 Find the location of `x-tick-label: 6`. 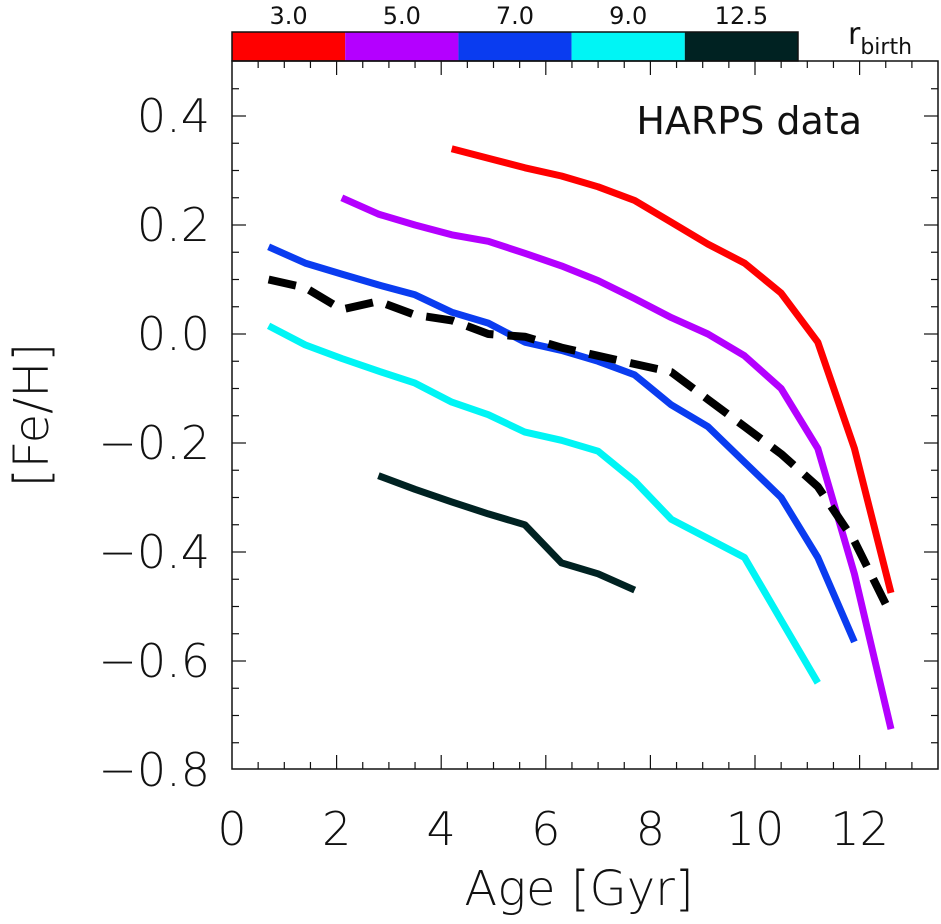

x-tick-label: 6 is located at coordinates (545, 829).